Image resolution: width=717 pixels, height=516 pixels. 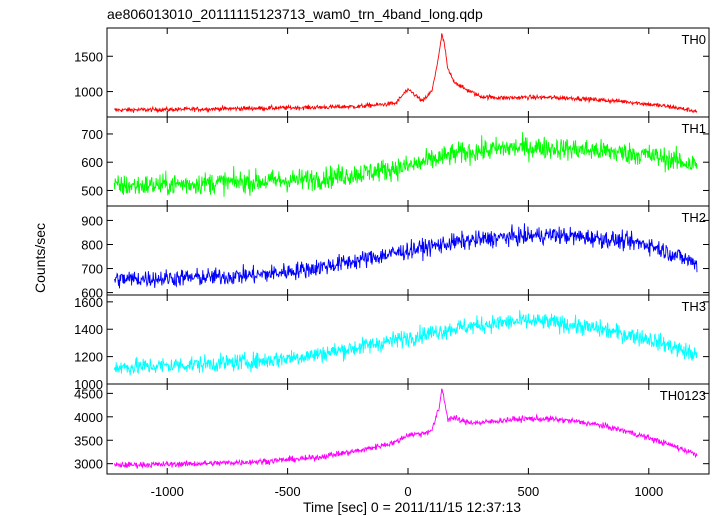 I want to click on x-tick-label: 500, so click(x=529, y=491).